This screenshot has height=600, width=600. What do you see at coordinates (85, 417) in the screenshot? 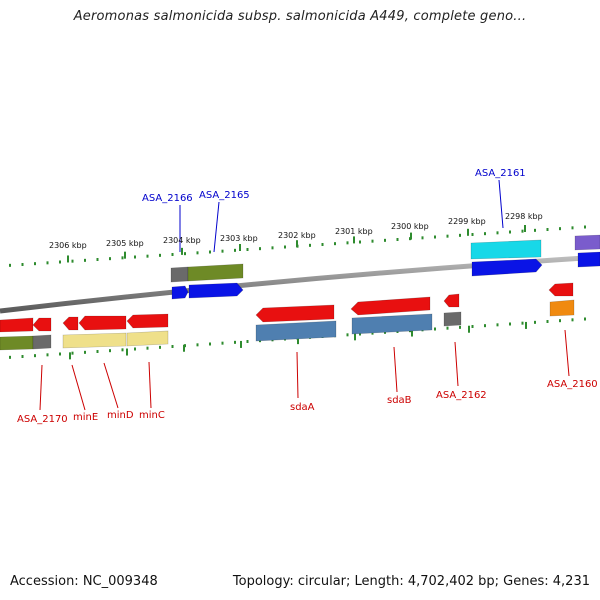
I see `gene-label-mine: minE` at bounding box center [85, 417].